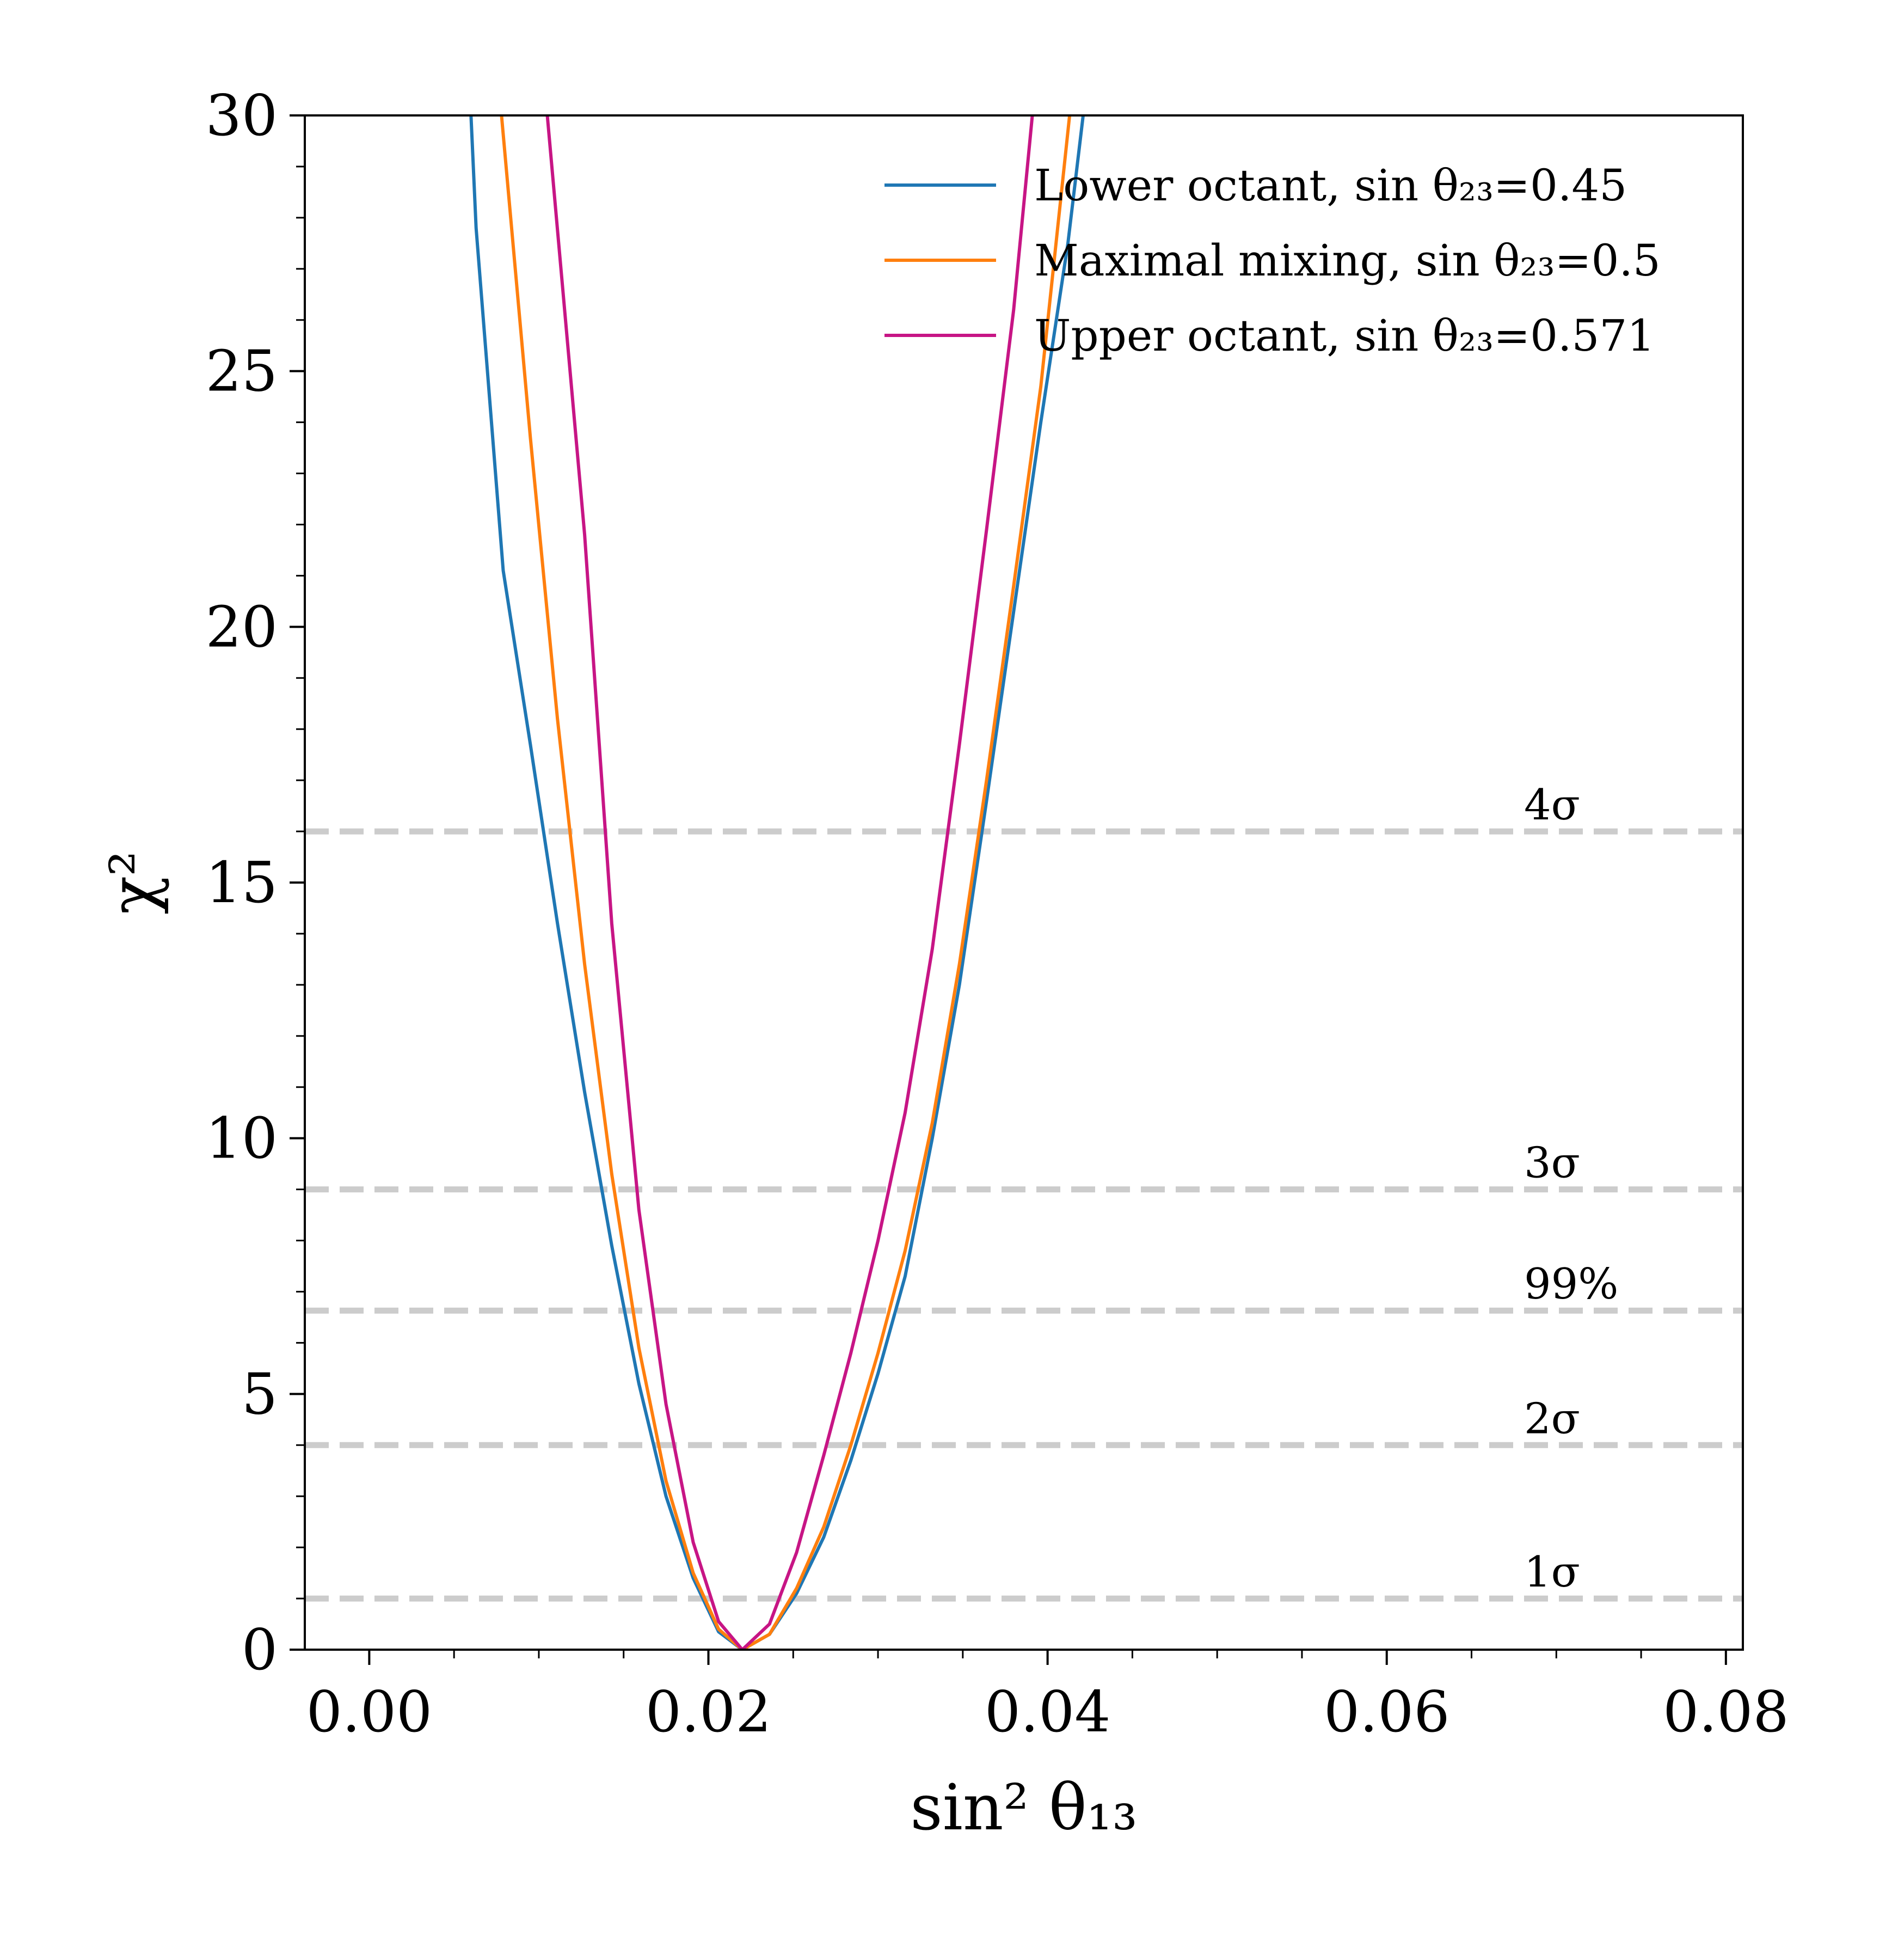 The width and height of the screenshot is (1892, 1960). Describe the element at coordinates (1344, 335) in the screenshot. I see `legend-label: Upper octant, sin θ₂₃=0.571` at that location.